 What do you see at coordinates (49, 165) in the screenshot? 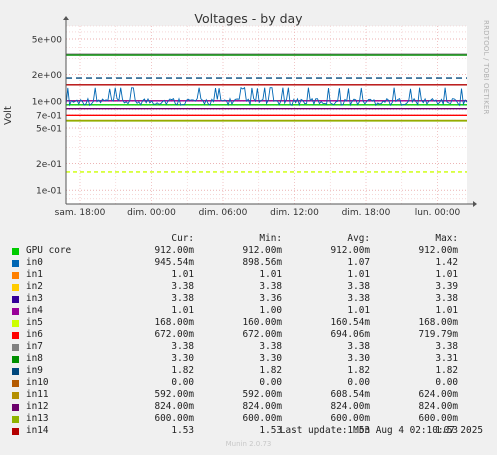
I see `y-tick-label: 2e-01` at bounding box center [49, 165].